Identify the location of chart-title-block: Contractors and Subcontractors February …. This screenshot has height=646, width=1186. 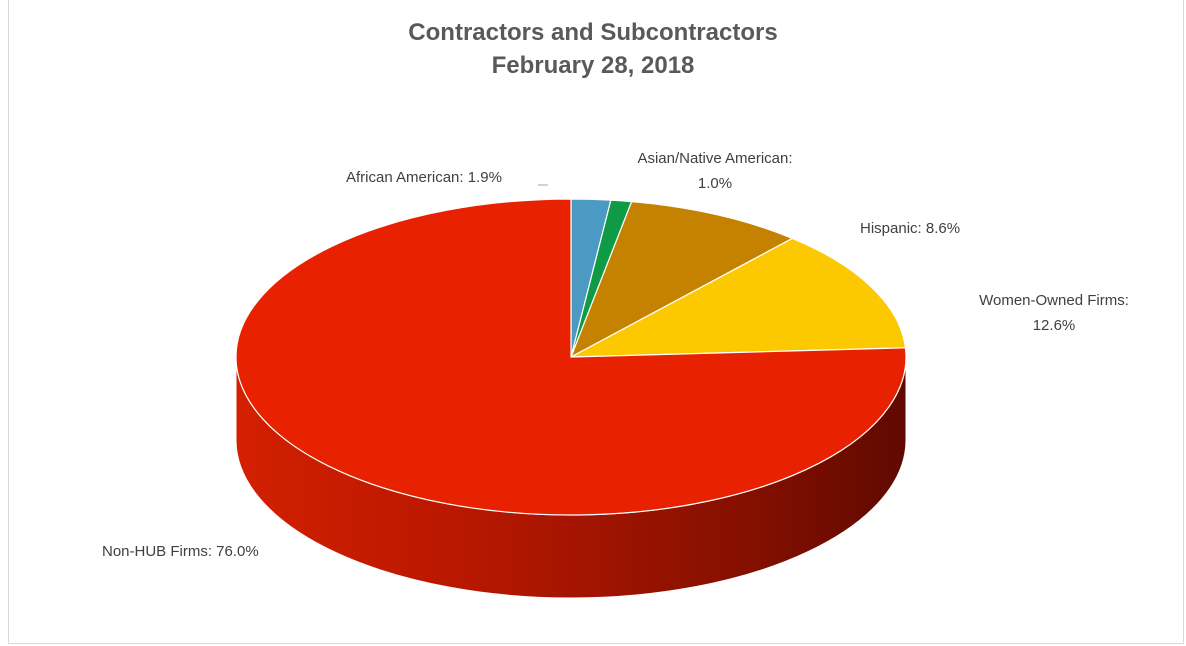
(593, 49).